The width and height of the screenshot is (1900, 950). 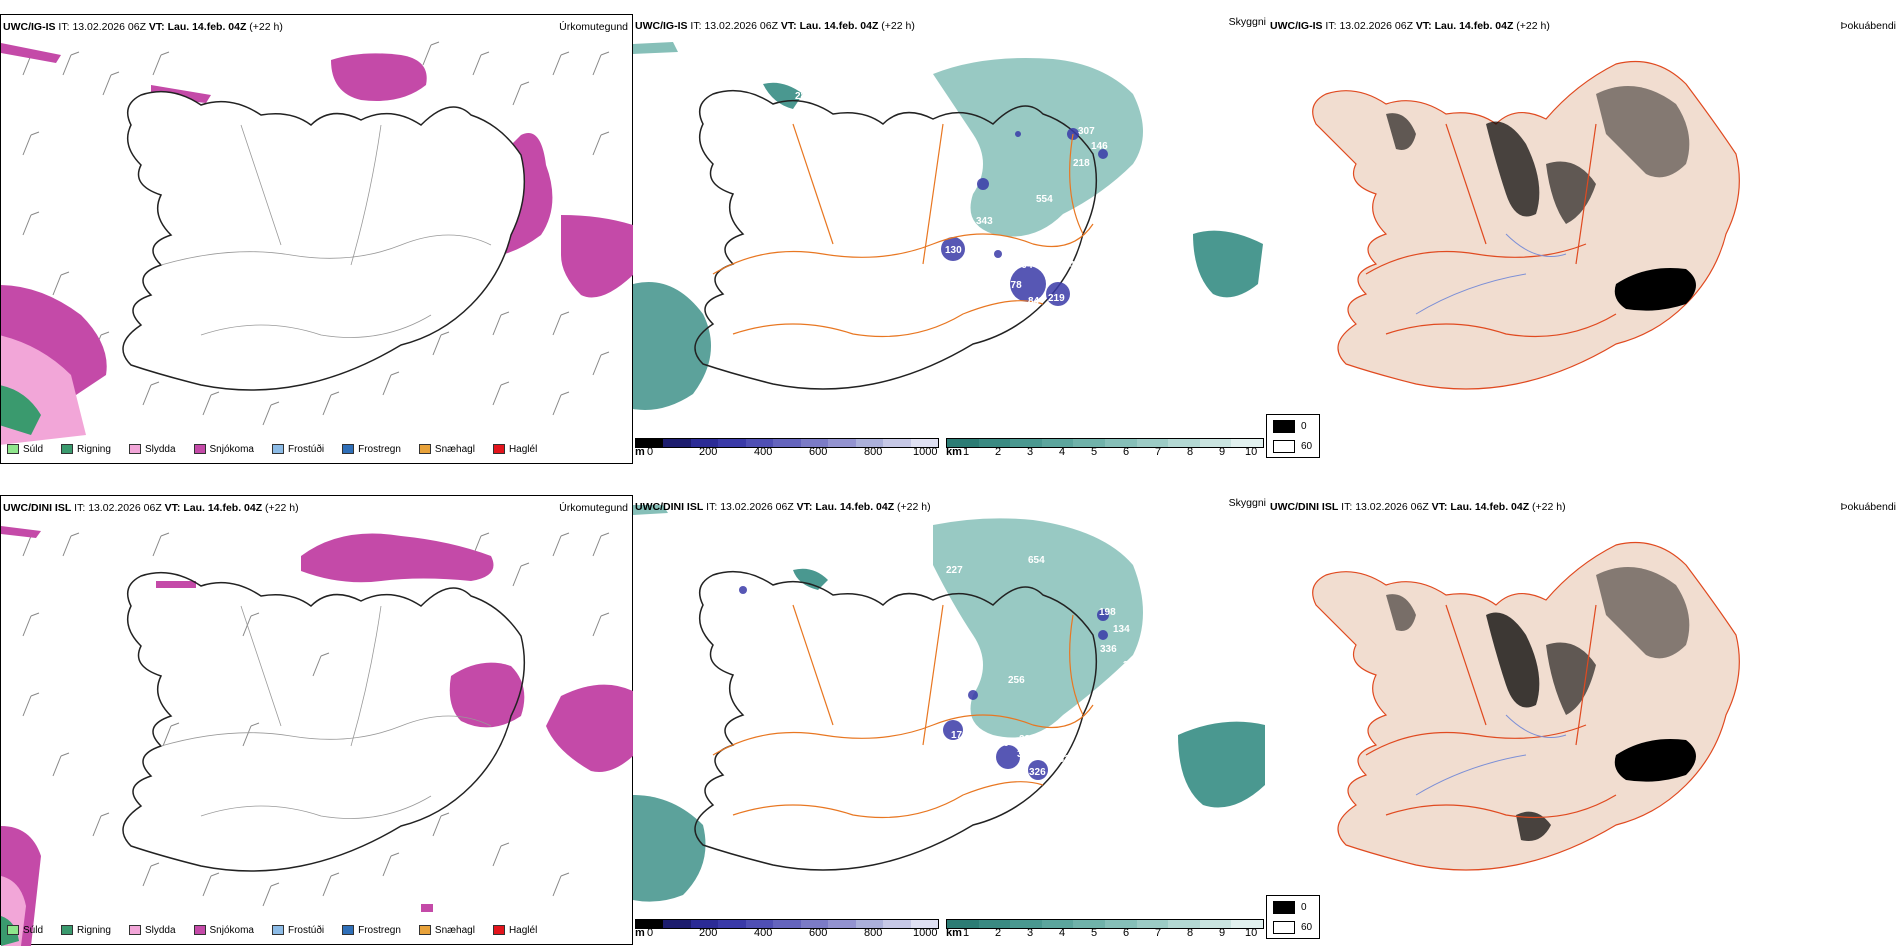 What do you see at coordinates (231, 930) in the screenshot?
I see `legend-label: Snjókoma` at bounding box center [231, 930].